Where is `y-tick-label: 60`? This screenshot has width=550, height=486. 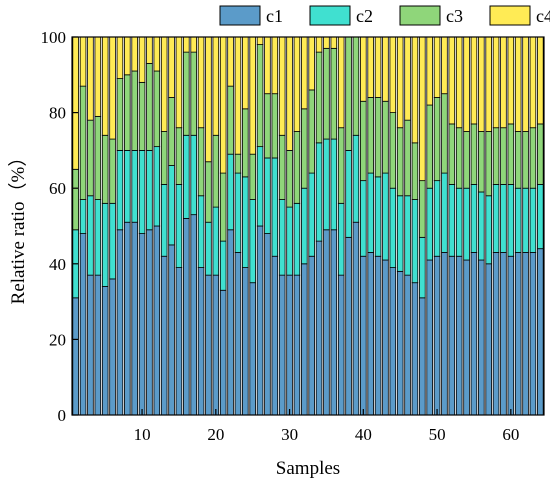
y-tick-label: 60 is located at coordinates (57, 188).